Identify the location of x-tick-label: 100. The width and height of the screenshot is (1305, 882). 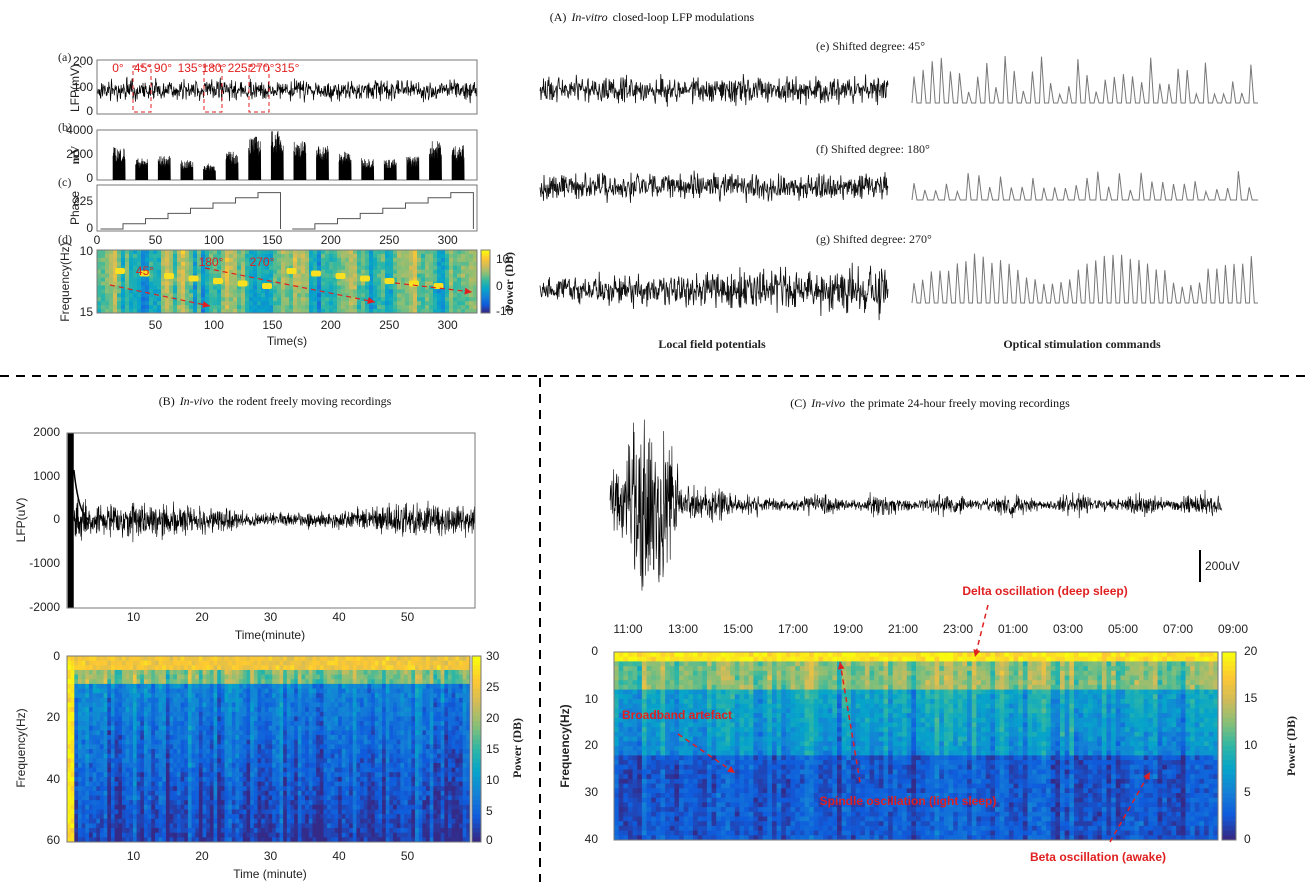
(214, 240).